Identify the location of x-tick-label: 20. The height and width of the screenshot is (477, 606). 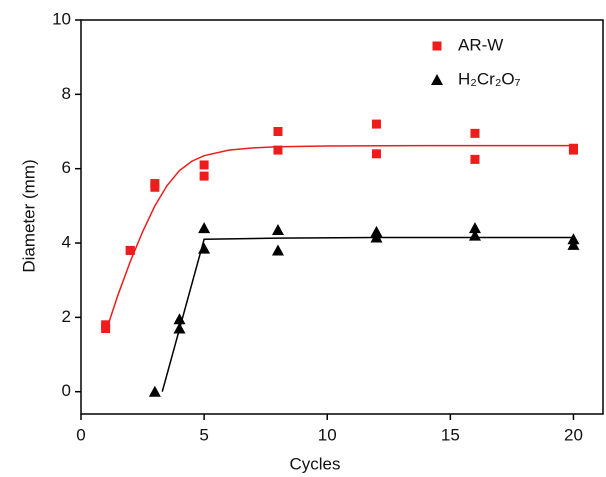
(573, 434).